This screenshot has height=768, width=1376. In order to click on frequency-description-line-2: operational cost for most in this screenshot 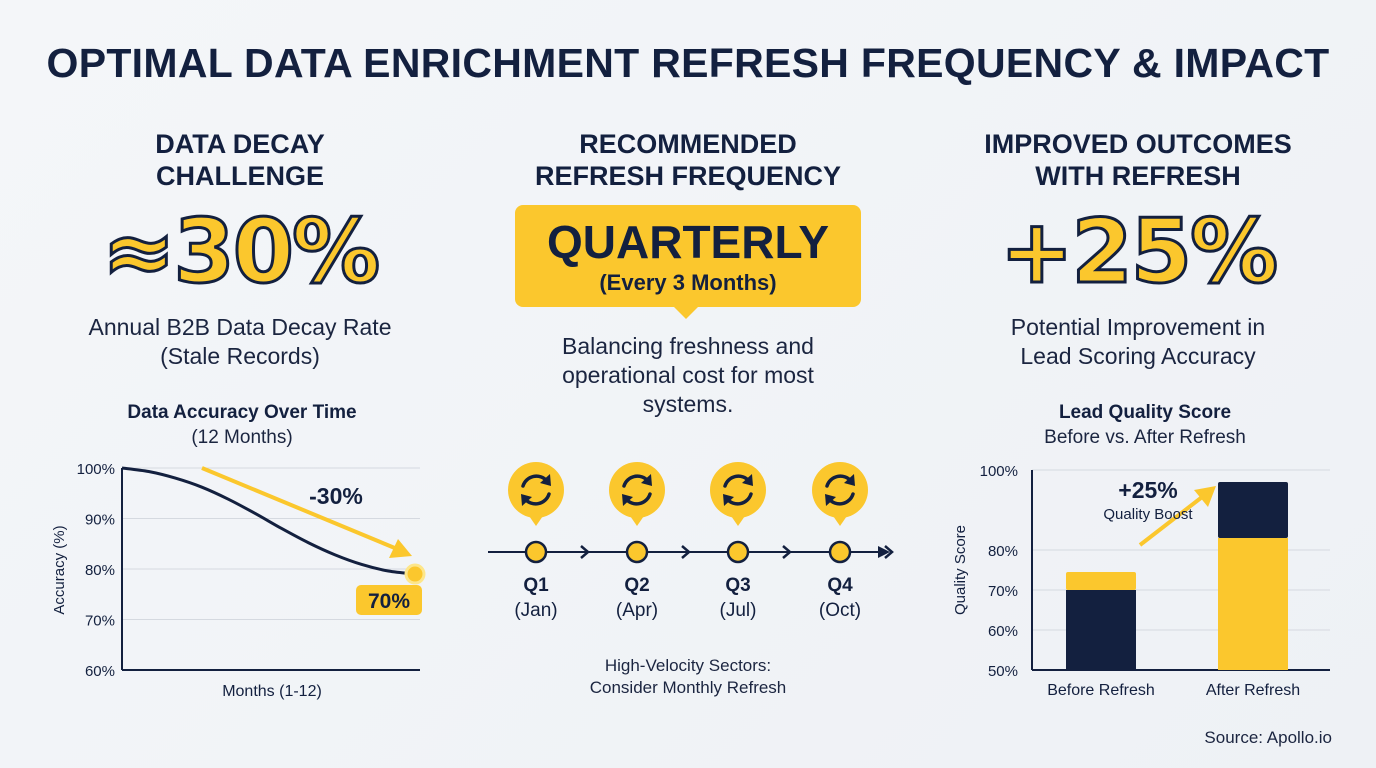, I will do `click(688, 375)`.